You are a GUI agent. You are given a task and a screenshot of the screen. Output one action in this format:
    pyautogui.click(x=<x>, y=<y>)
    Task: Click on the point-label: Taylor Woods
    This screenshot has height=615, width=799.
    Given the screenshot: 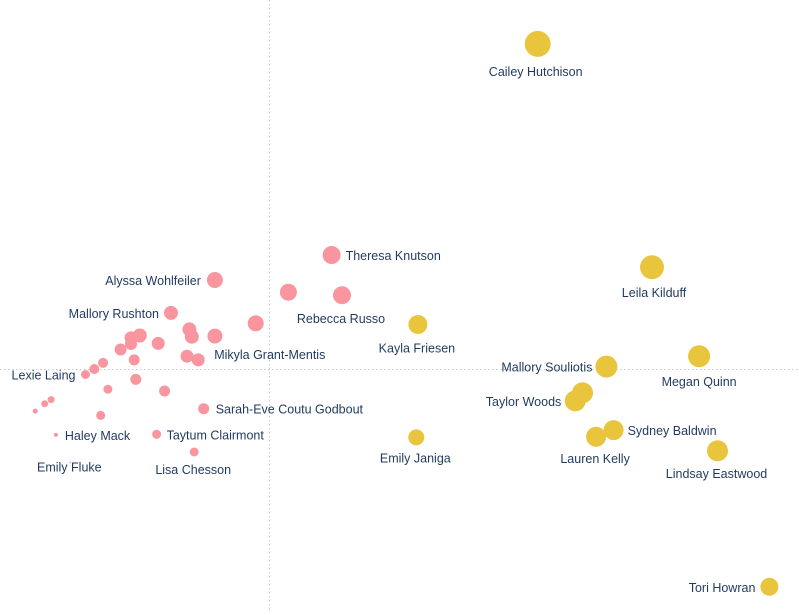 What is the action you would take?
    pyautogui.click(x=524, y=402)
    